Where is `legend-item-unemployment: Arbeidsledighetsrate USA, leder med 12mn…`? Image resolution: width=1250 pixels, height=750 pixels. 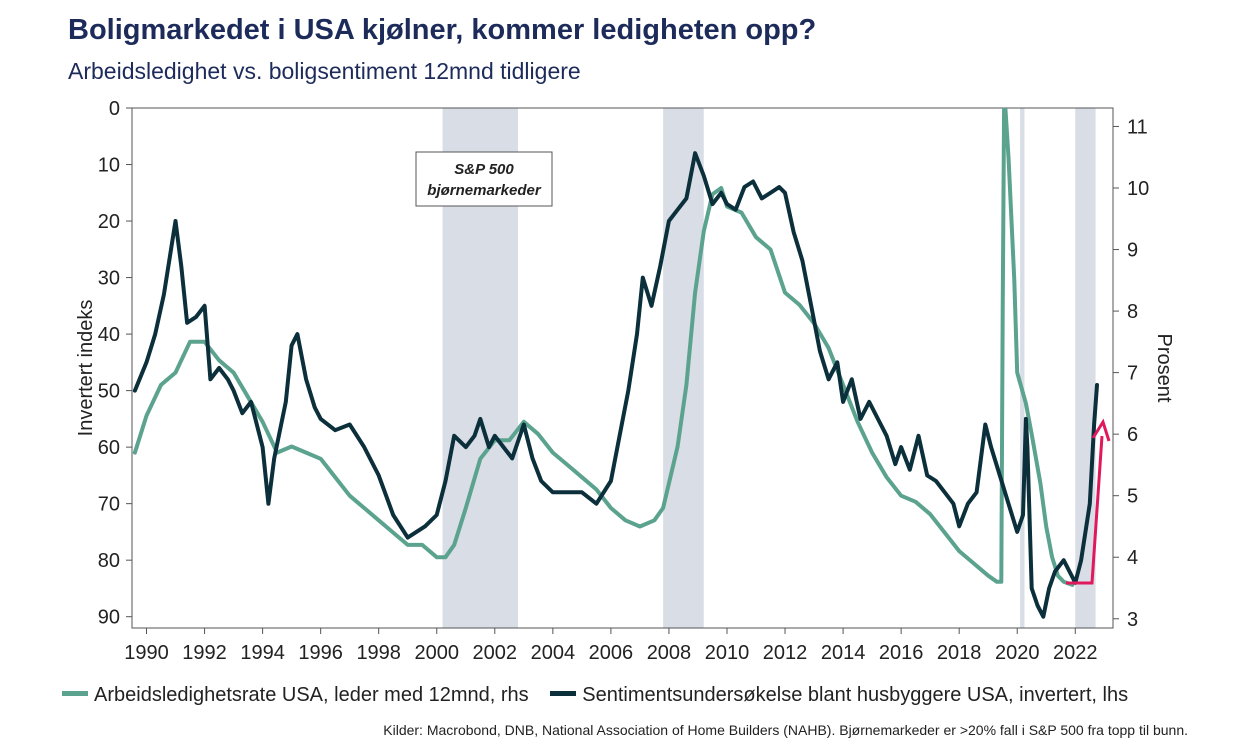
legend-item-unemployment: Arbeidsledighetsrate USA, leder med 12mn… is located at coordinates (295, 695).